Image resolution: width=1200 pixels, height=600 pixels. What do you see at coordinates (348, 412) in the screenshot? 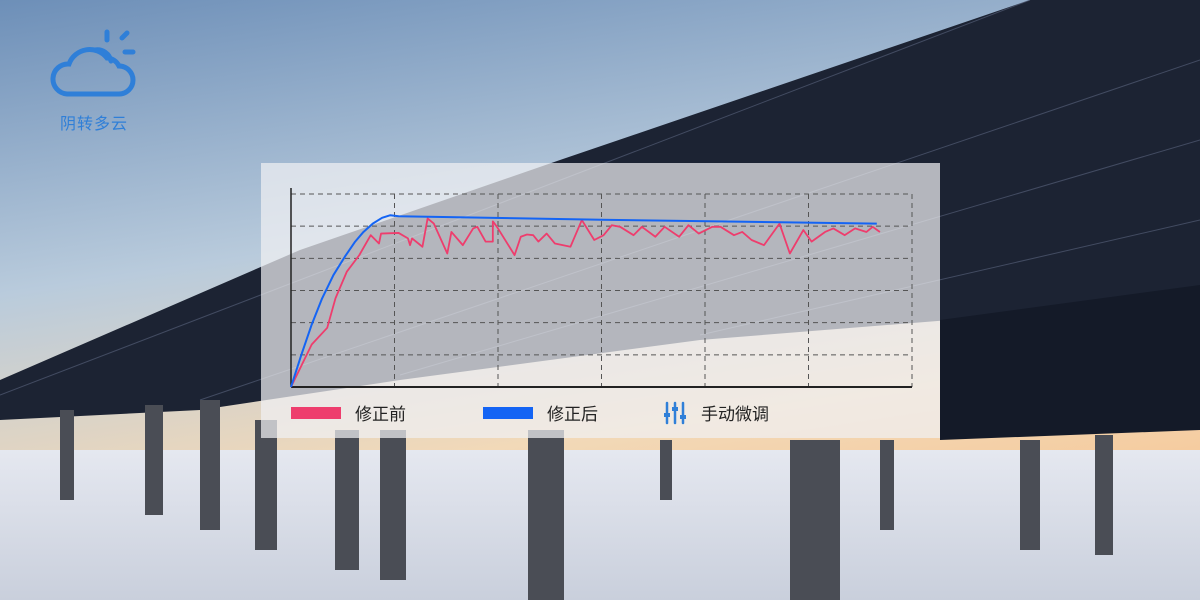
I see `legend-item-before: 修正前` at bounding box center [348, 412].